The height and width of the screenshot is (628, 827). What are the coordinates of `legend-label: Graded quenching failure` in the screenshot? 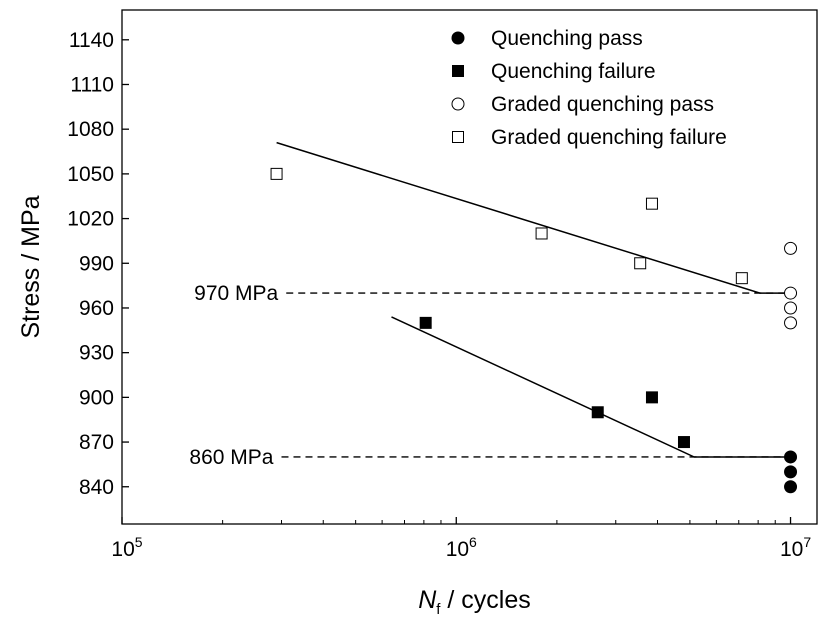 It's located at (609, 137).